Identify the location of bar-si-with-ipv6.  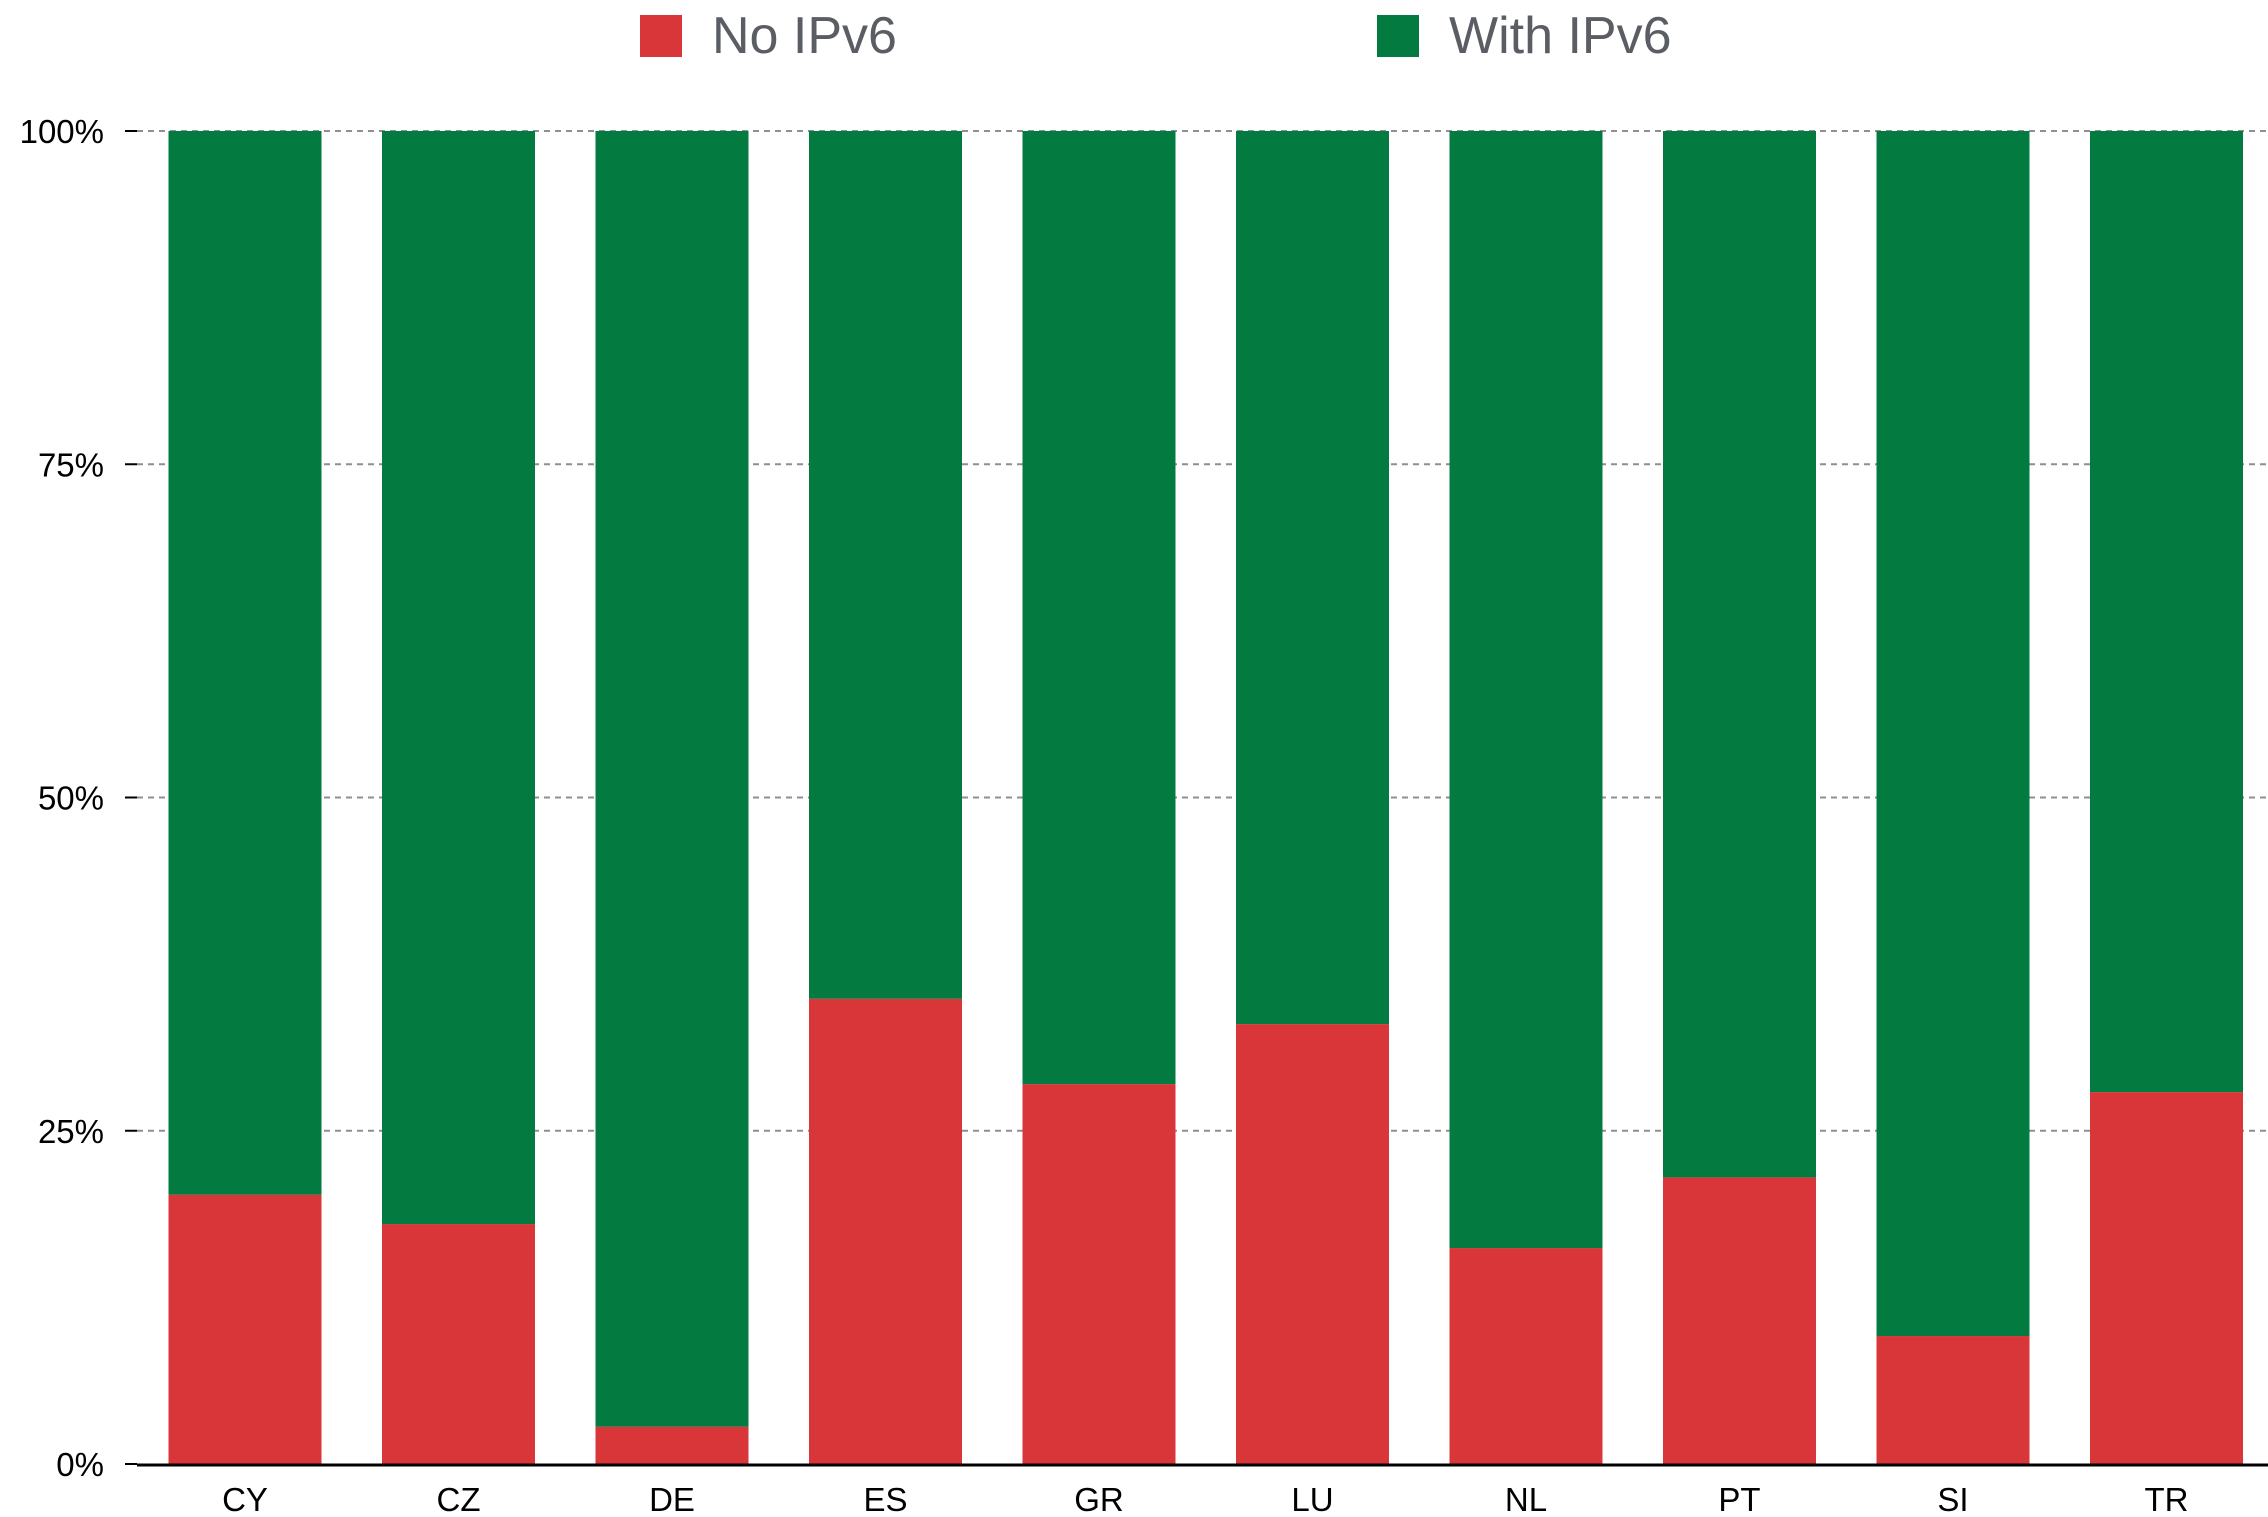
(1953, 734).